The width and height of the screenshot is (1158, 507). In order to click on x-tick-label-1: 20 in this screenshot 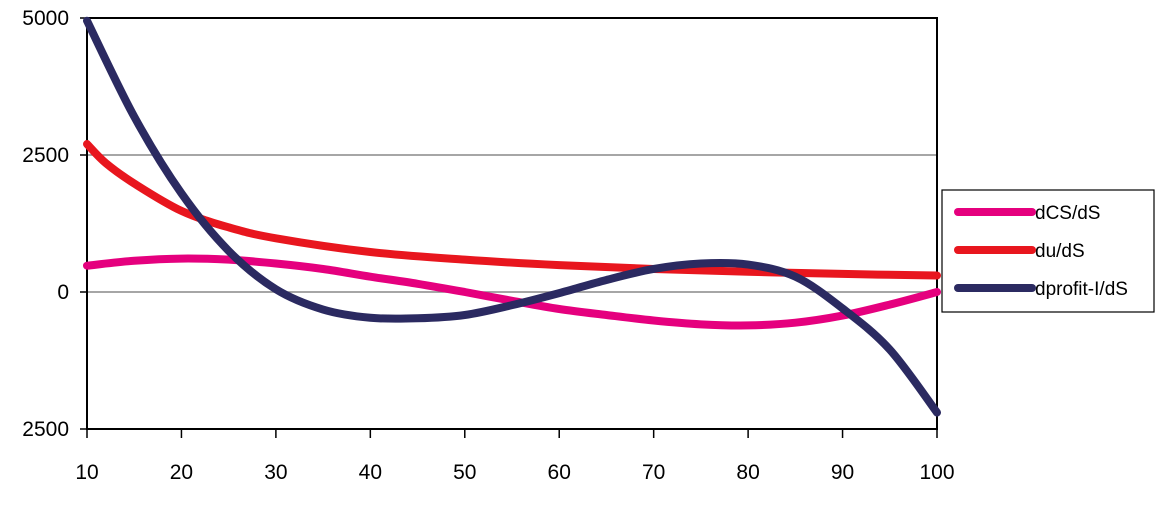, I will do `click(181, 472)`.